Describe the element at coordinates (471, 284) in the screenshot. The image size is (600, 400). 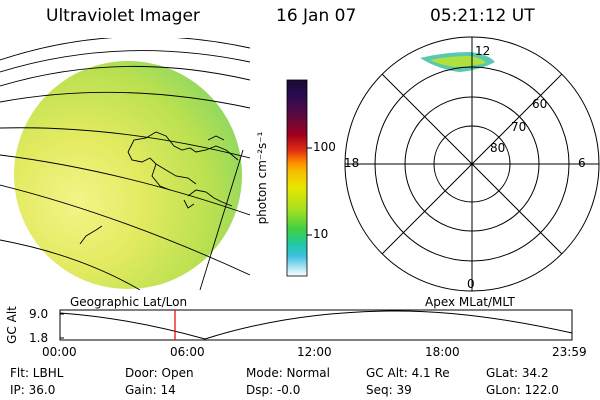
I see `mlt-label-0: 0` at that location.